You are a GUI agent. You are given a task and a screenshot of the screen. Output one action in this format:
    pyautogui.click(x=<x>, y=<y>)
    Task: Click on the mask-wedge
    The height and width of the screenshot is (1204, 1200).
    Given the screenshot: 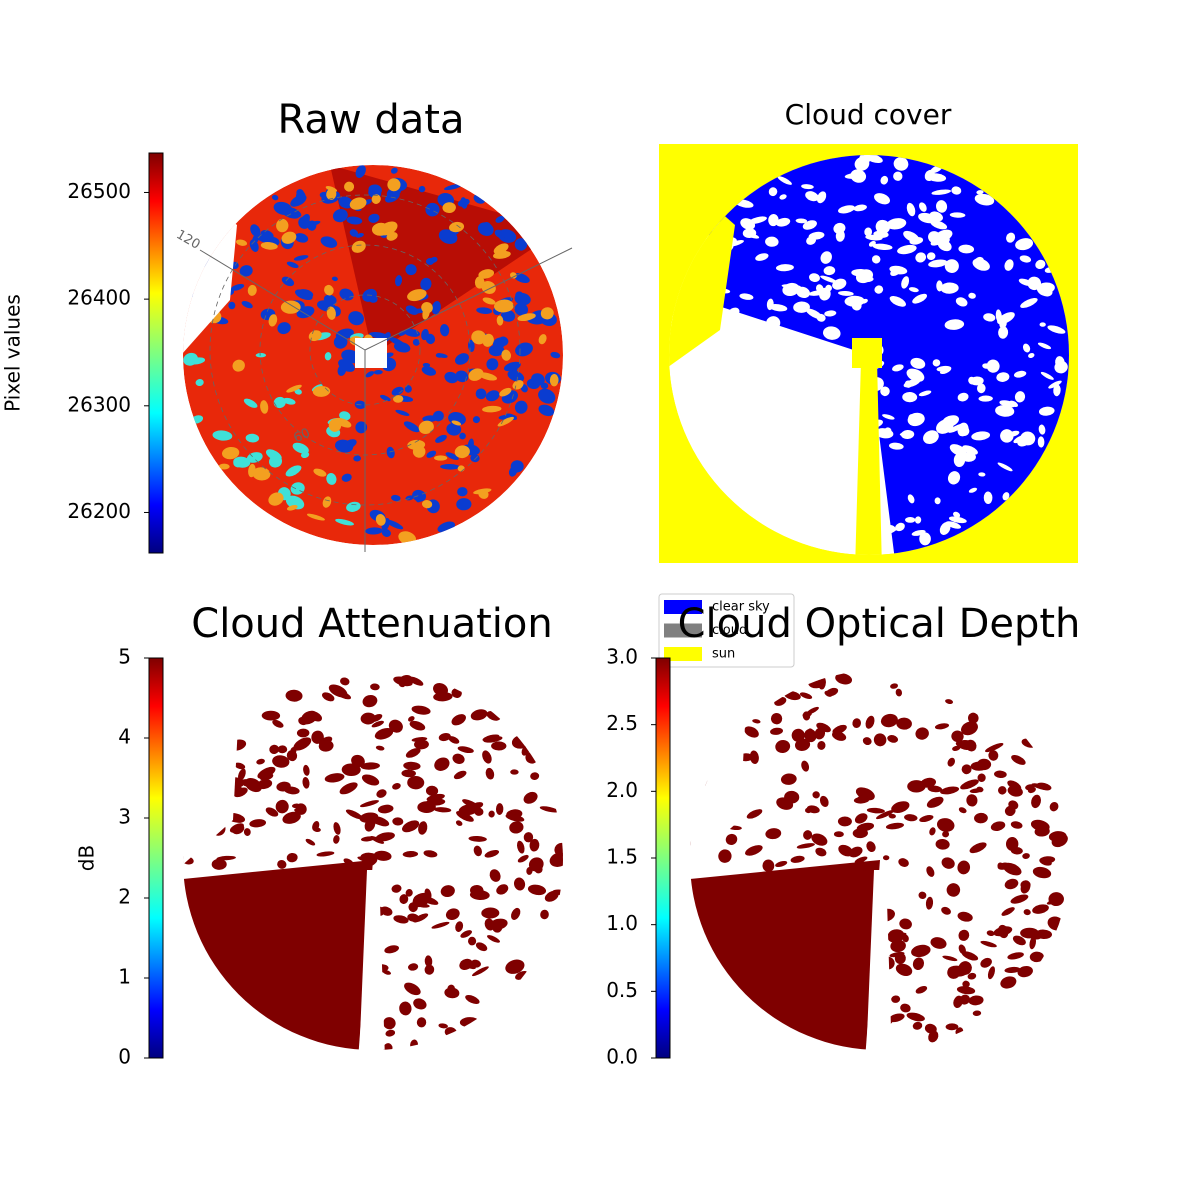 What is the action you would take?
    pyautogui.click(x=868, y=457)
    